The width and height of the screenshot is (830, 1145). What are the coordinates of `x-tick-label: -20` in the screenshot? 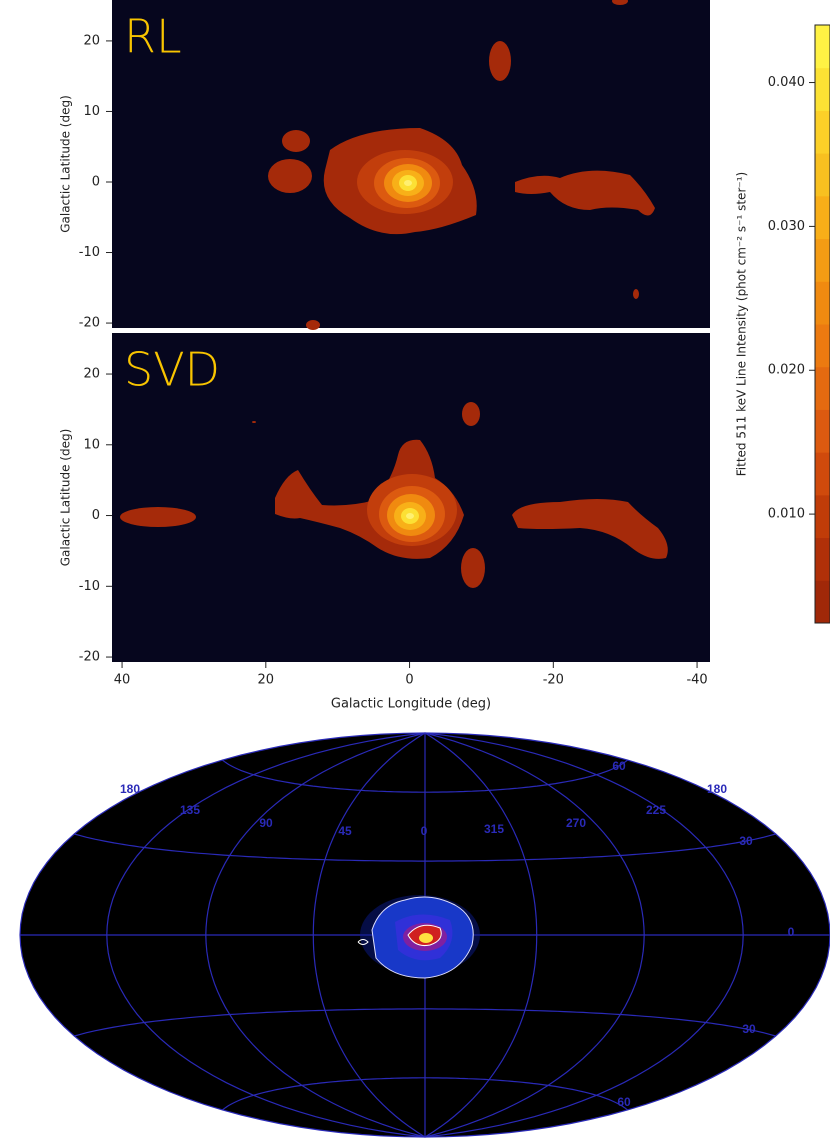 It's located at (553, 680).